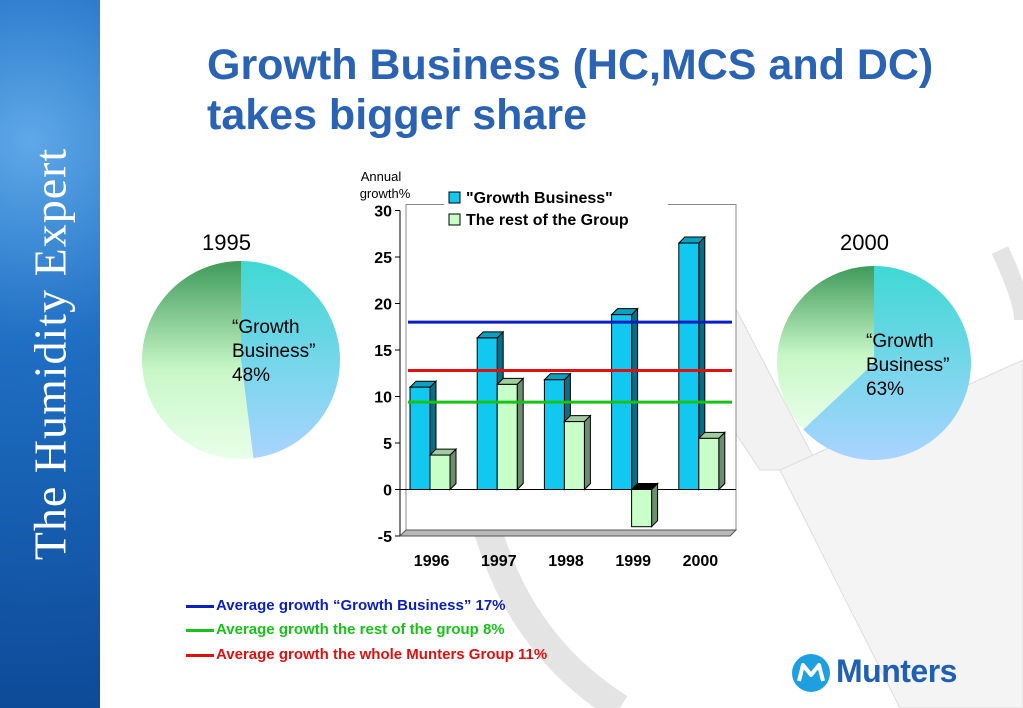  I want to click on legend-growth-average: Average growth “Growth Business” 17%, so click(346, 605).